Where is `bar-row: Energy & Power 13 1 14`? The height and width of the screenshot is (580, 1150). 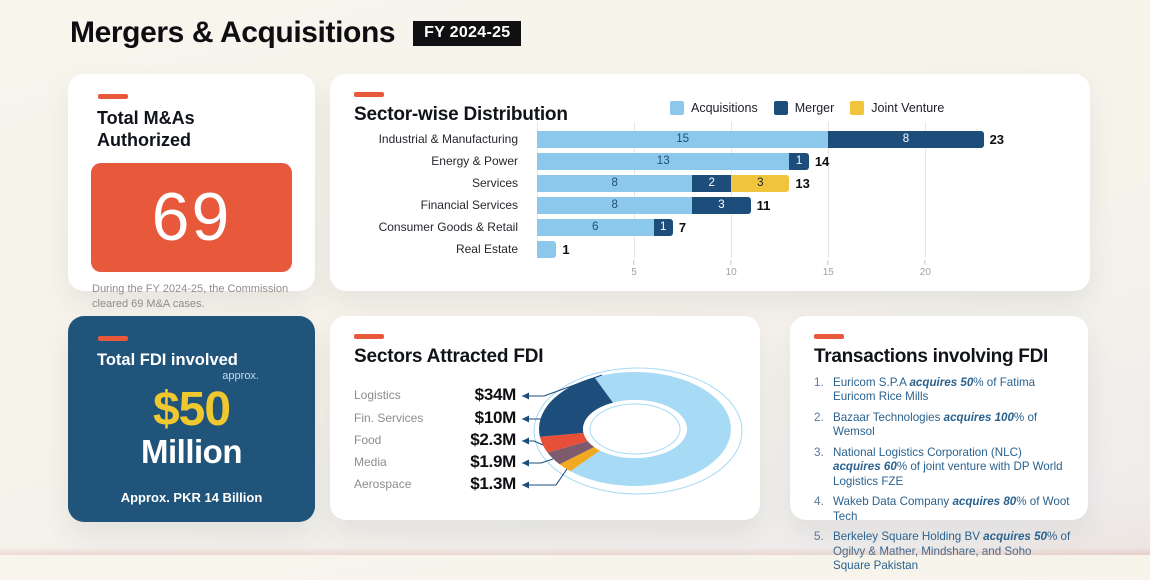 bar-row: Energy & Power 13 1 14 is located at coordinates (678, 161).